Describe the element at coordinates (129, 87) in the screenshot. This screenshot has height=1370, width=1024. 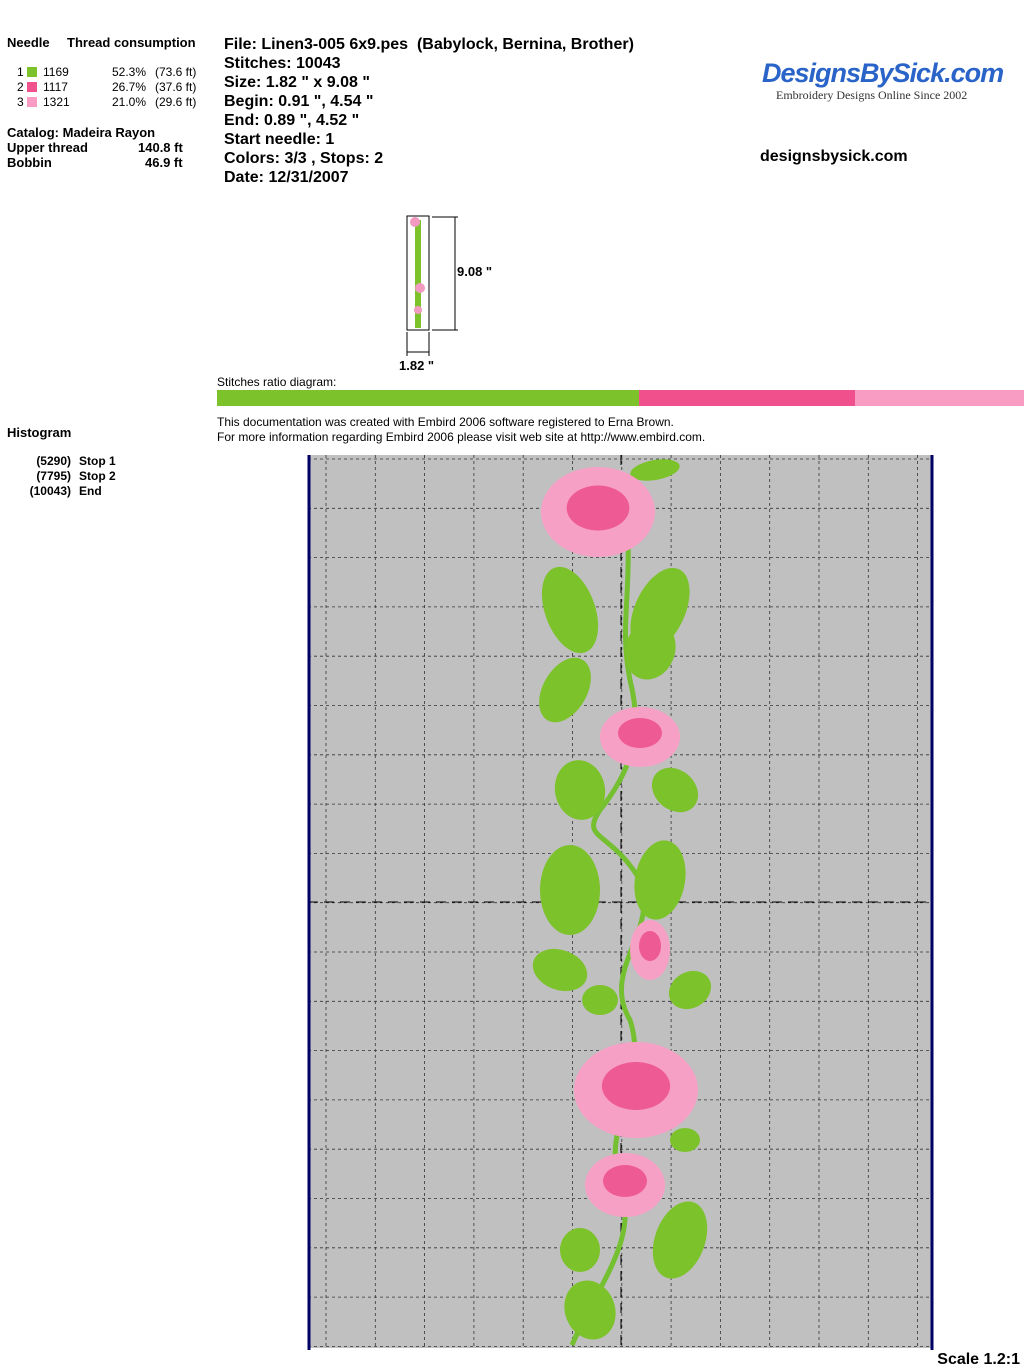
I see `thread-percent: 26.7%` at that location.